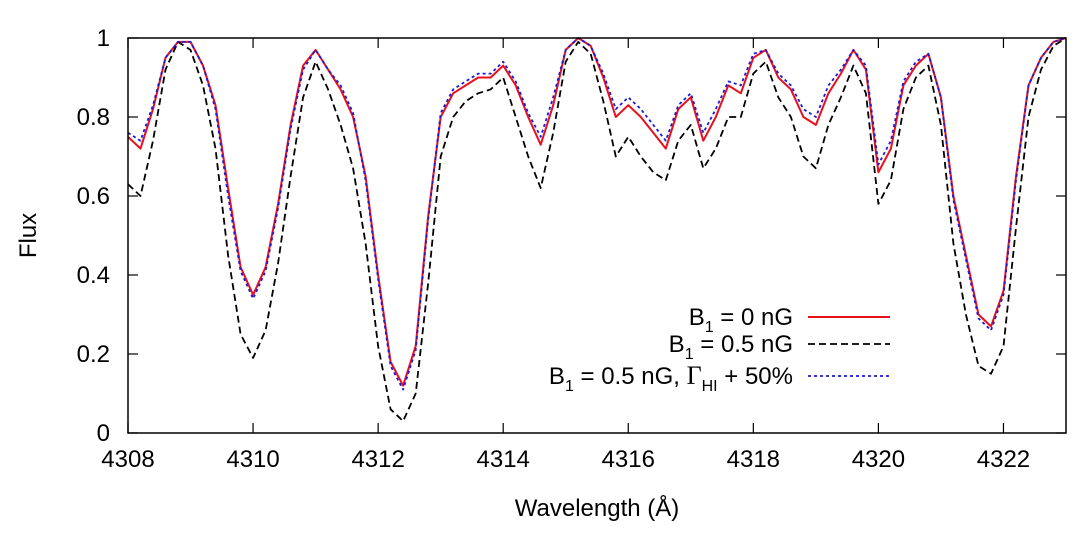 This screenshot has width=1092, height=543. What do you see at coordinates (103, 433) in the screenshot?
I see `y-tick-label: 0` at bounding box center [103, 433].